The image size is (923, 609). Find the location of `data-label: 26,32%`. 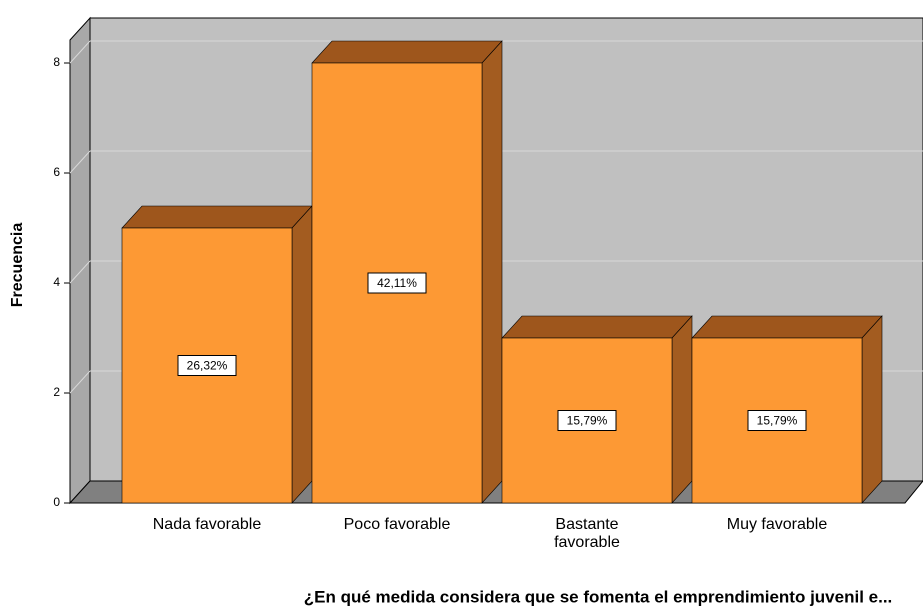

data-label: 26,32% is located at coordinates (207, 366).